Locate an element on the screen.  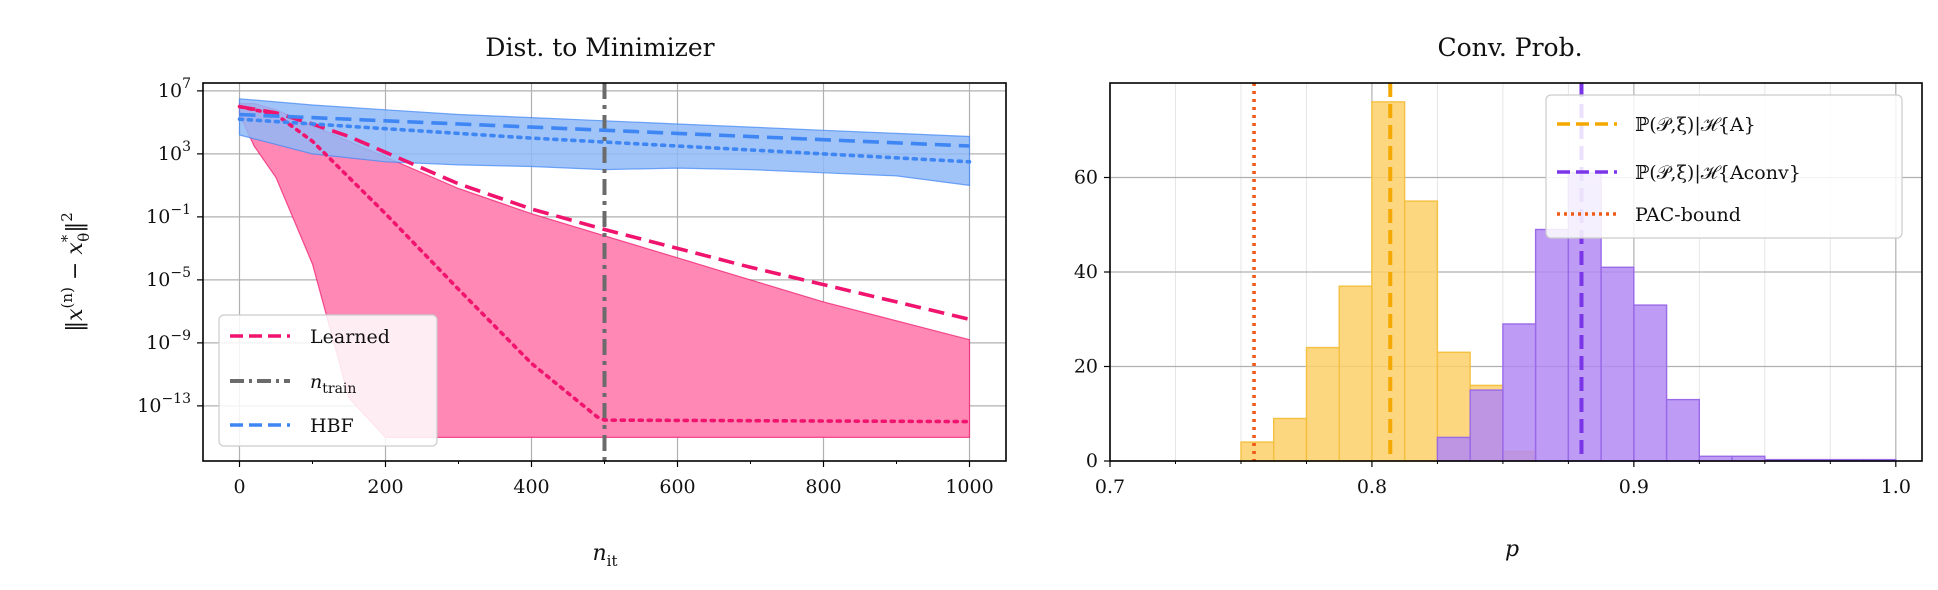
convergence-plot-legend: ℙ(𝒫,ξ)|ℋ{A} ℙ(𝒫,ξ)|ℋ{Aconv} PAC-bound is located at coordinates (1724, 166).